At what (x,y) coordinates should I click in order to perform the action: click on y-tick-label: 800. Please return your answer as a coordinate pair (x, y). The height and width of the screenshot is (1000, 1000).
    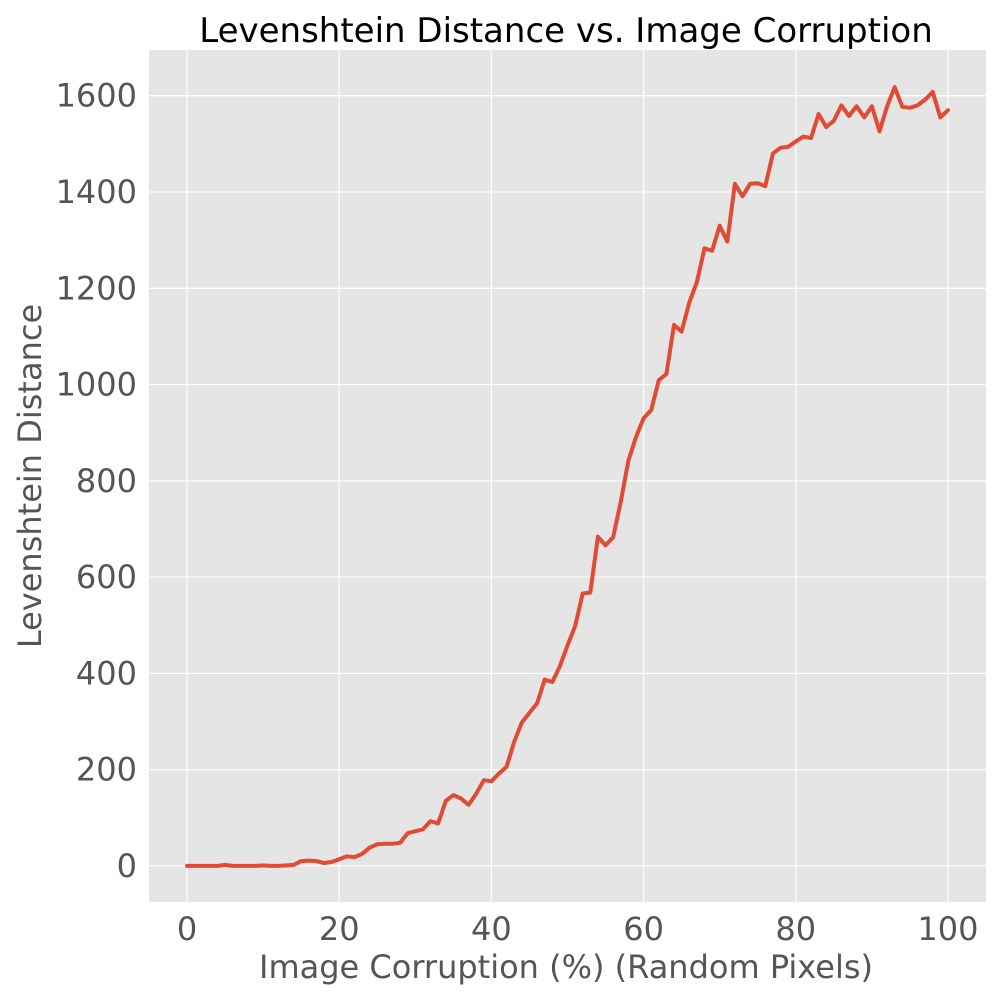
    Looking at the image, I should click on (106, 481).